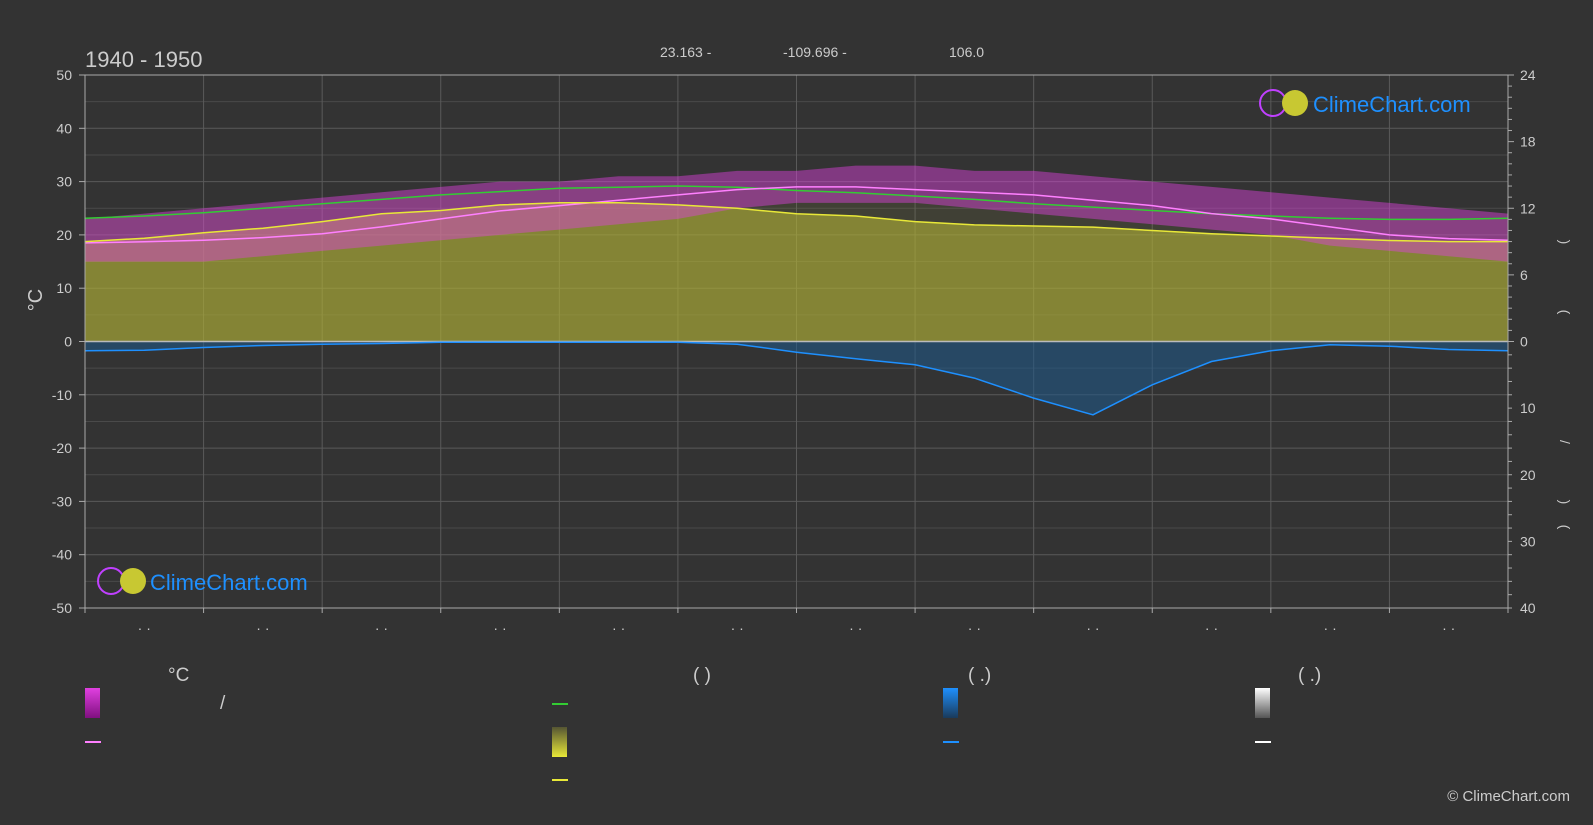 The image size is (1593, 825). Describe the element at coordinates (64, 235) in the screenshot. I see `left-tick-label: 20` at that location.